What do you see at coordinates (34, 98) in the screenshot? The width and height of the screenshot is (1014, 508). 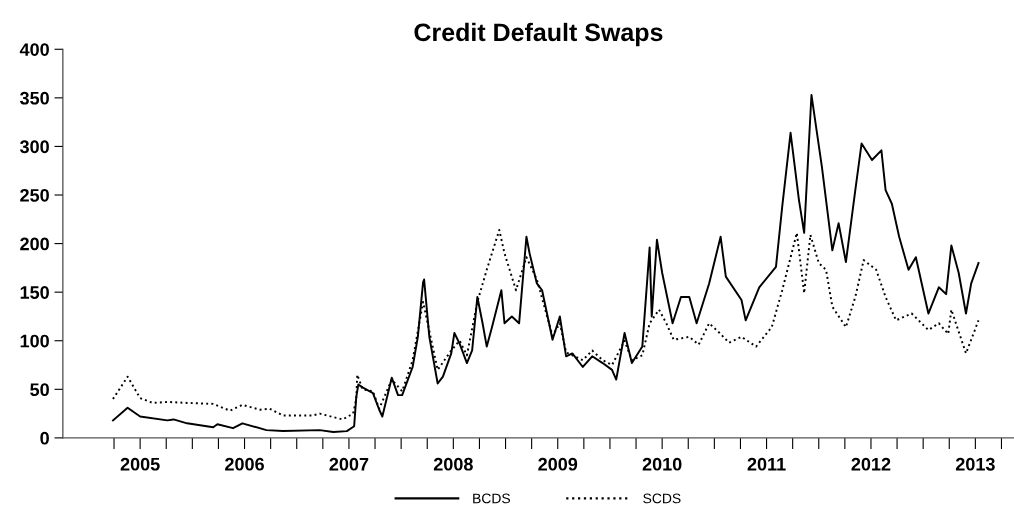 I see `y-tick-label: 350` at bounding box center [34, 98].